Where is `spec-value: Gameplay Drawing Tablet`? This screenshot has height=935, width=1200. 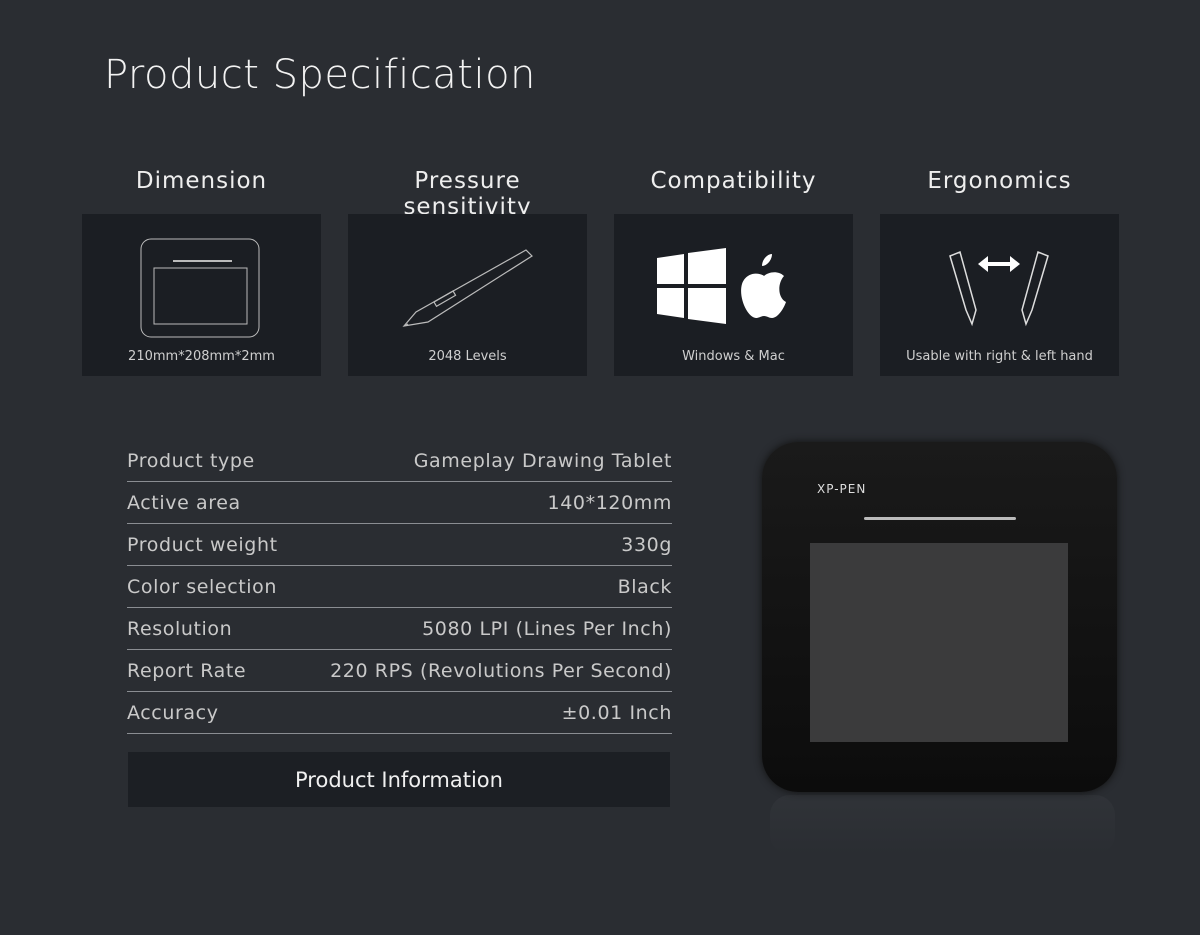
spec-value: Gameplay Drawing Tablet is located at coordinates (542, 460).